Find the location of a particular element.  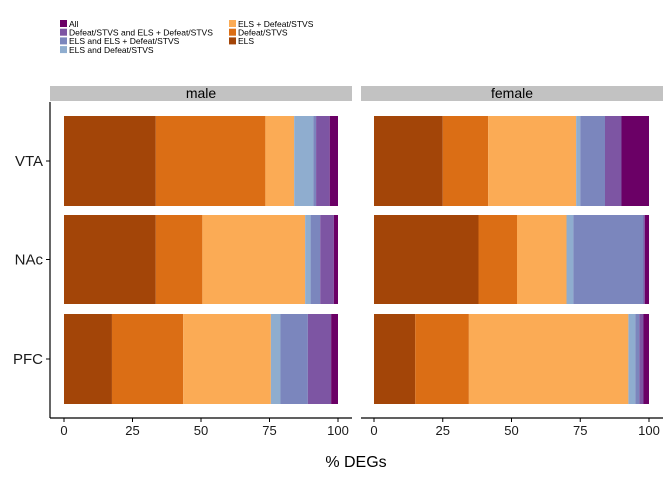

bar-female-pfc-els-and-defeat-stvs is located at coordinates (632, 359).